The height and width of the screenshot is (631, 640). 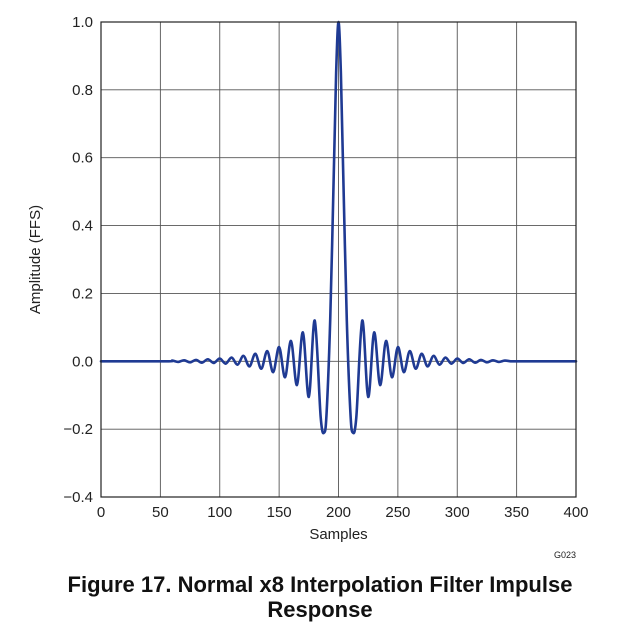 What do you see at coordinates (78, 260) in the screenshot?
I see `y-tick-labels: −0.4 −0.2 0.0 0.2 0.4 0.6 0.8 1.0` at bounding box center [78, 260].